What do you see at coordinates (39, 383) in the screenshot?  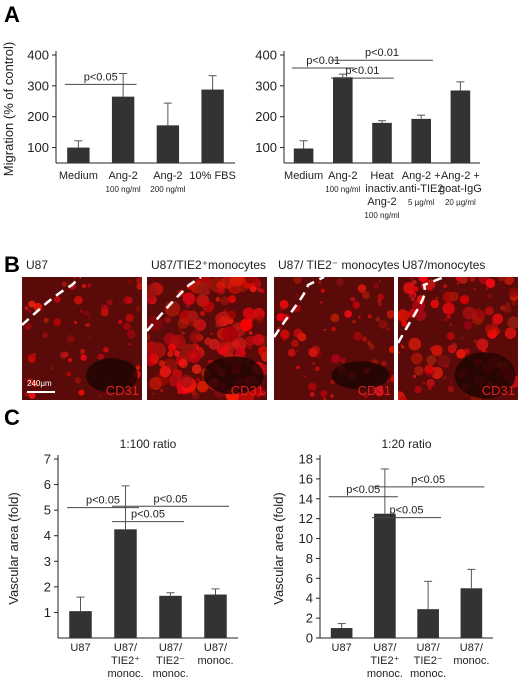 I see `scalebar-label: 240μm` at bounding box center [39, 383].